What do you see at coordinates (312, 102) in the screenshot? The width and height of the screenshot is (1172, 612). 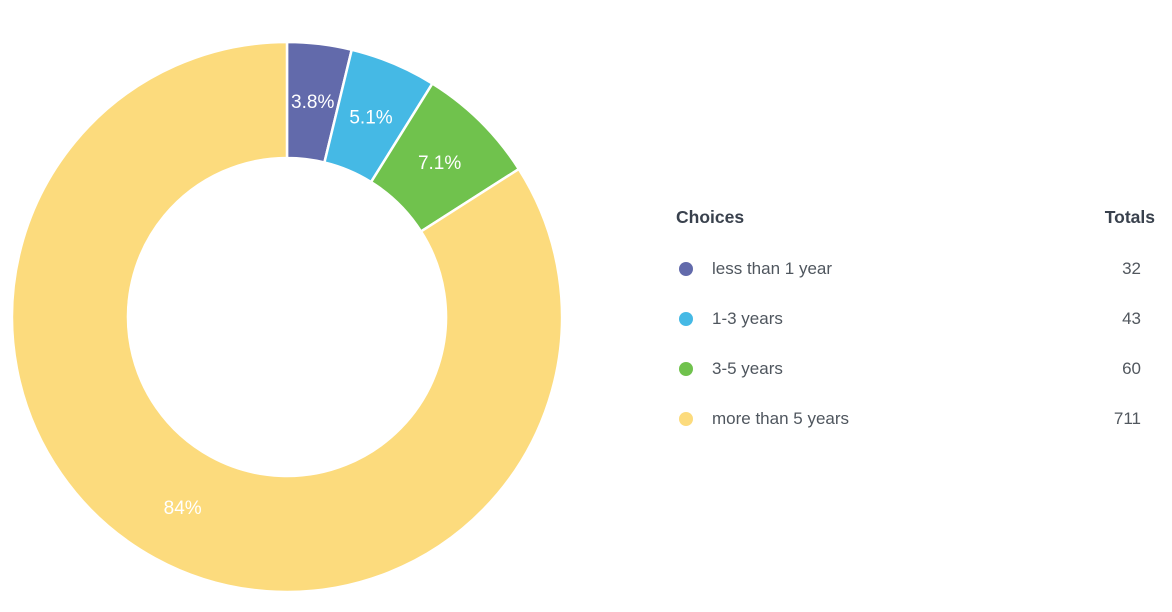 I see `slice-percent-label: 3.8%` at bounding box center [312, 102].